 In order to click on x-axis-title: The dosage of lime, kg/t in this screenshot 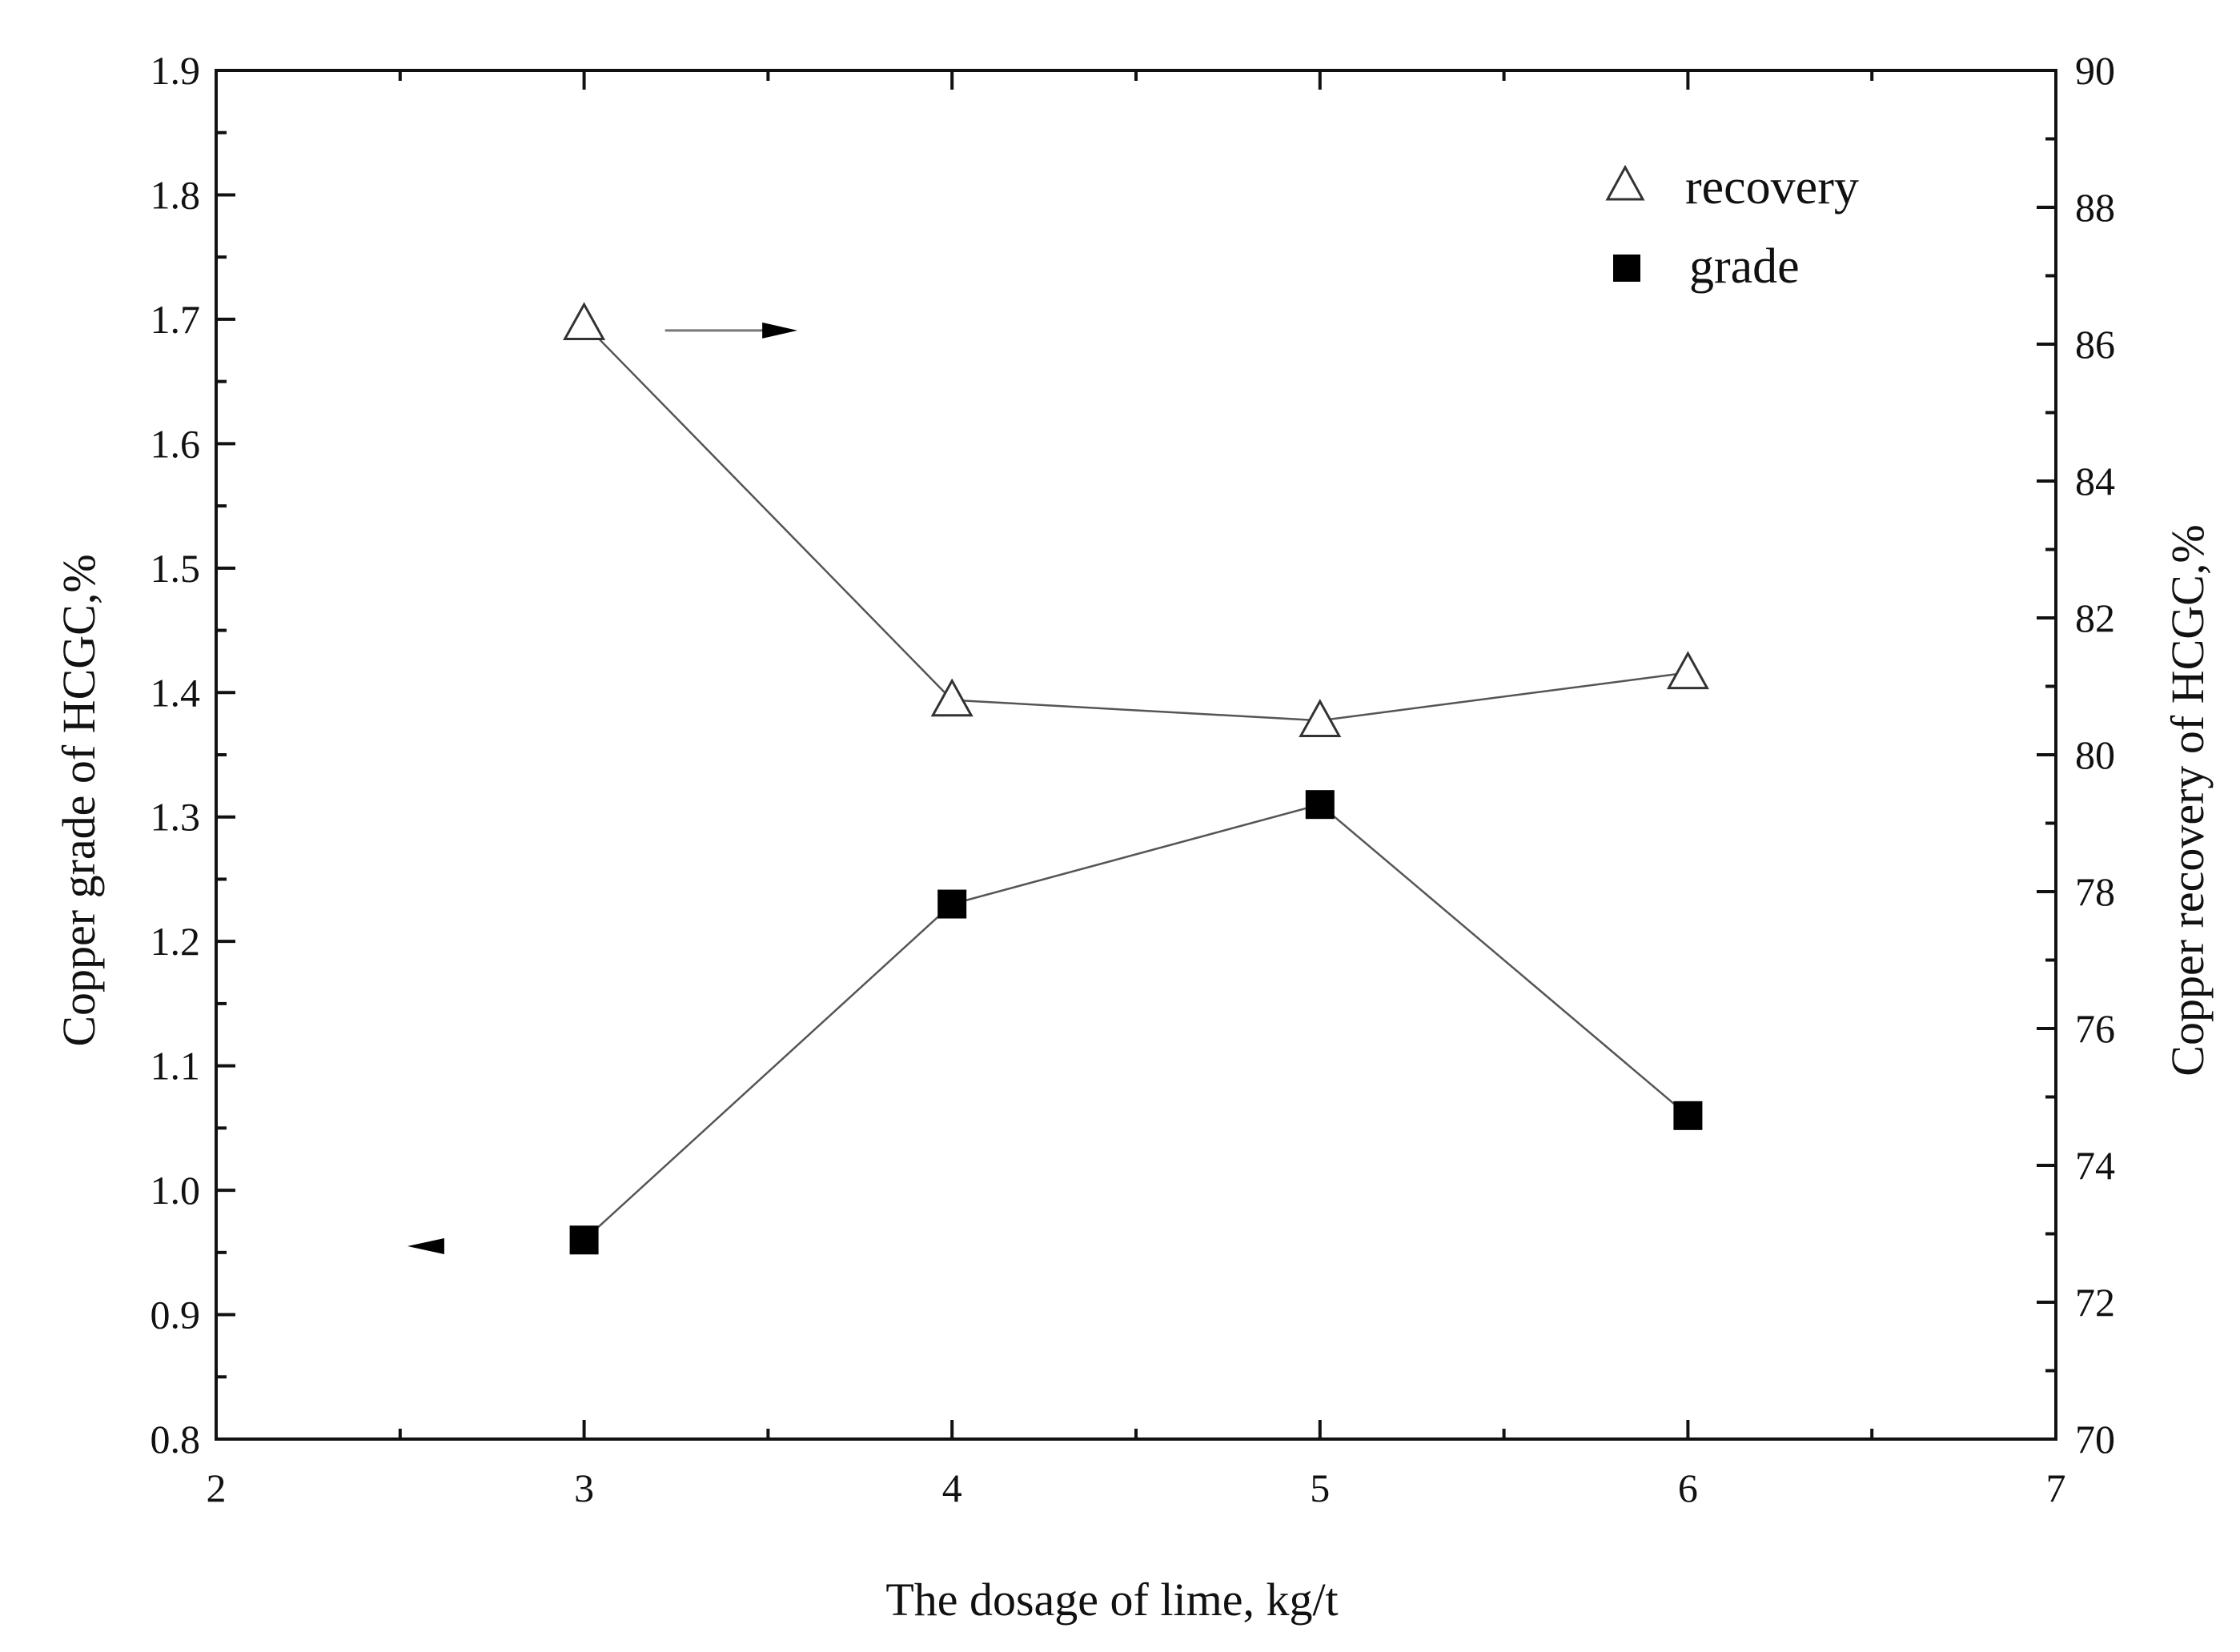, I will do `click(1111, 1600)`.